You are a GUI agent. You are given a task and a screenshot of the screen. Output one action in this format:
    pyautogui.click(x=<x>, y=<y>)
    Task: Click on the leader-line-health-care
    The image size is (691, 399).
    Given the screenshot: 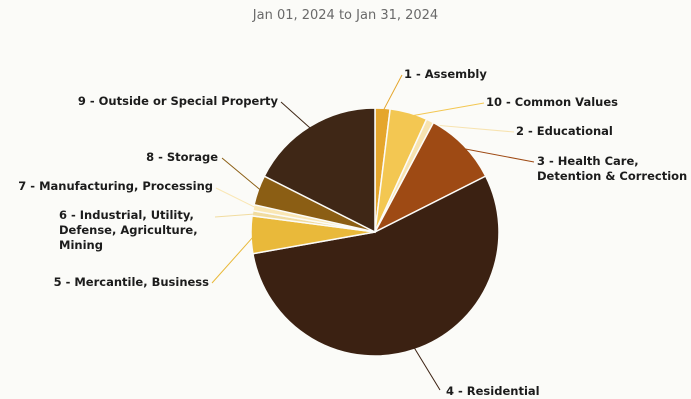 What is the action you would take?
    pyautogui.click(x=497, y=155)
    